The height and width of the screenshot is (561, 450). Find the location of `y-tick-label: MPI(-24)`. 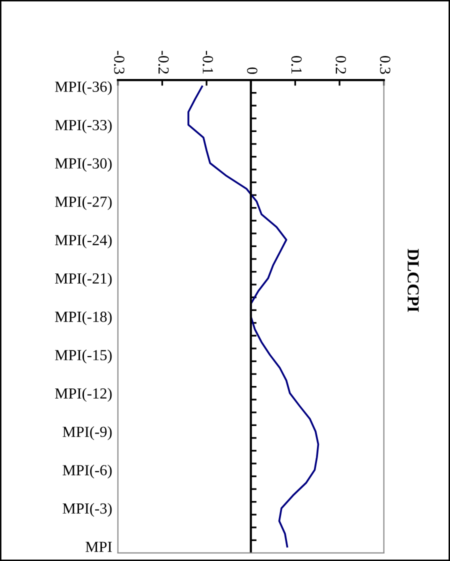

y-tick-label: MPI(-24) is located at coordinates (83, 241).